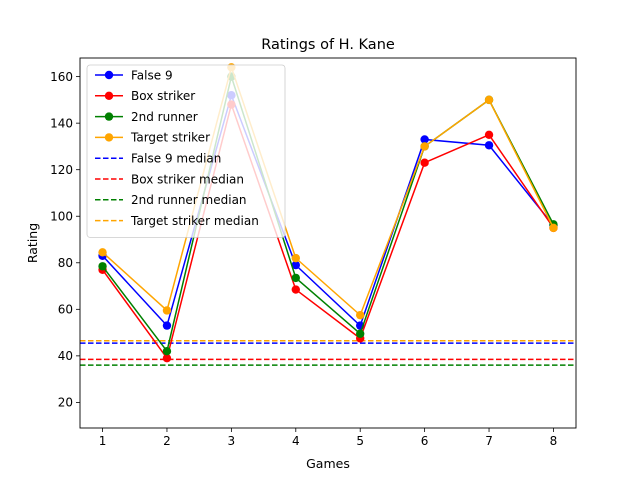 The image size is (640, 480). What do you see at coordinates (152, 75) in the screenshot?
I see `legend-label: False 9` at bounding box center [152, 75].